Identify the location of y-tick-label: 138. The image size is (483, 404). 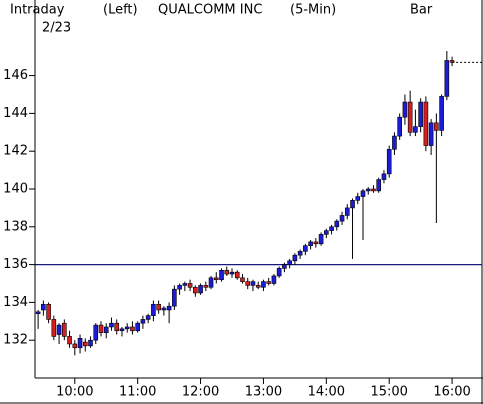
(15, 226).